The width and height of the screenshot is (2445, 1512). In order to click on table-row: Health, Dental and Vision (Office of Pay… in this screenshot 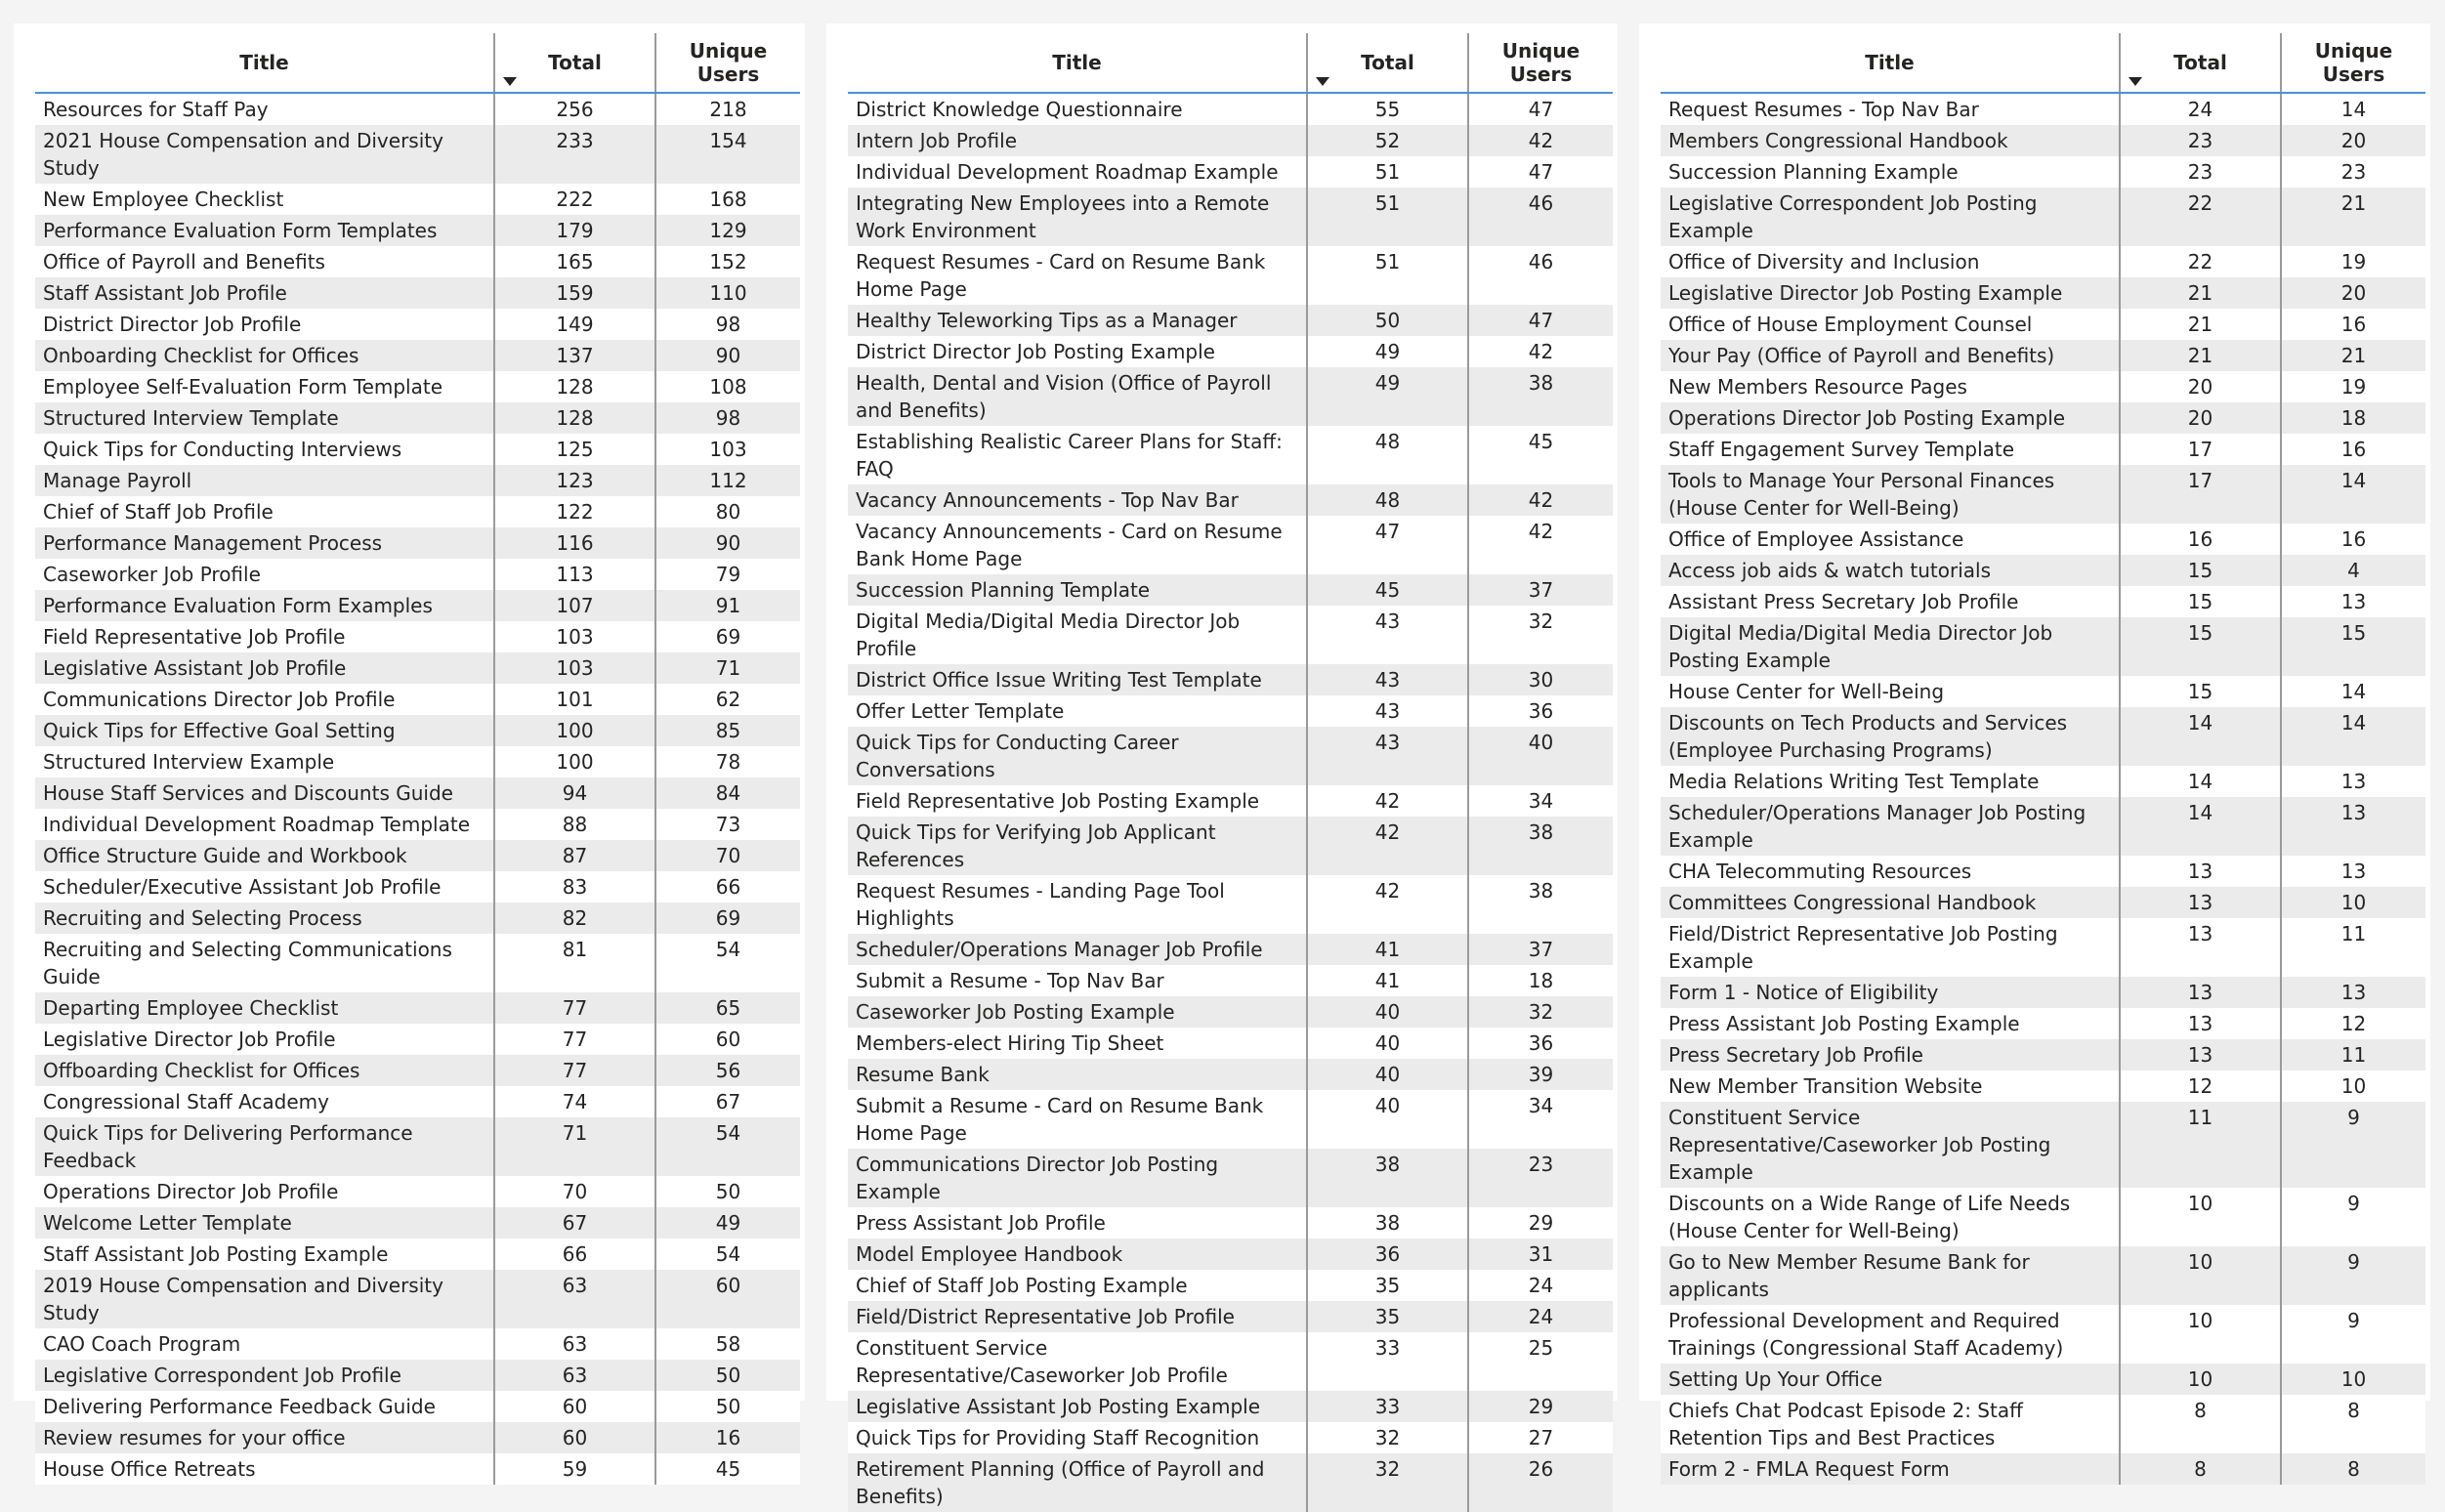, I will do `click(1230, 396)`.